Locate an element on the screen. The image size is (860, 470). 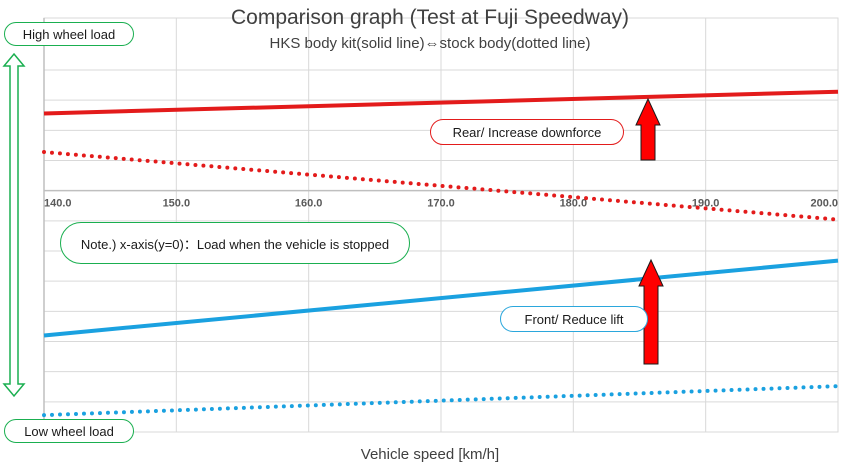
front-up-arrow-icon is located at coordinates (651, 311).